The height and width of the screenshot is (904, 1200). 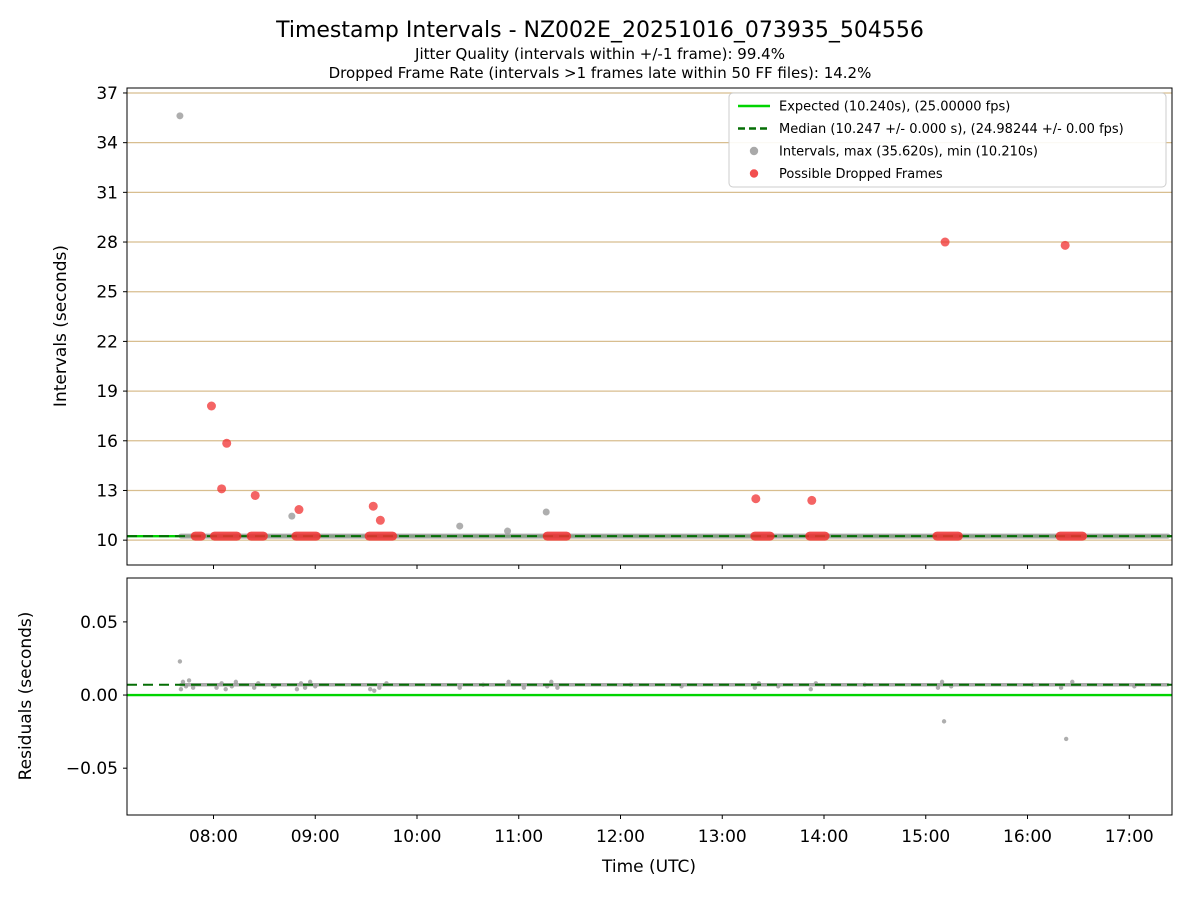 I want to click on y-tick-label: 16, so click(x=107, y=442).